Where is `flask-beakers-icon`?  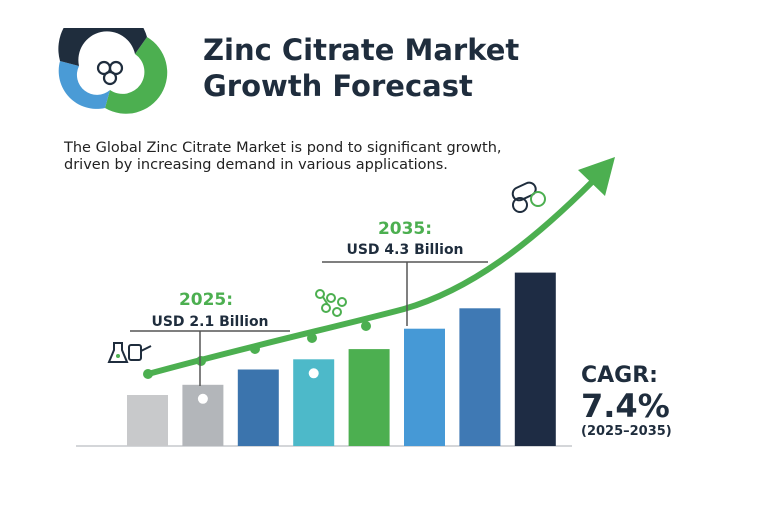 flask-beakers-icon is located at coordinates (129, 352).